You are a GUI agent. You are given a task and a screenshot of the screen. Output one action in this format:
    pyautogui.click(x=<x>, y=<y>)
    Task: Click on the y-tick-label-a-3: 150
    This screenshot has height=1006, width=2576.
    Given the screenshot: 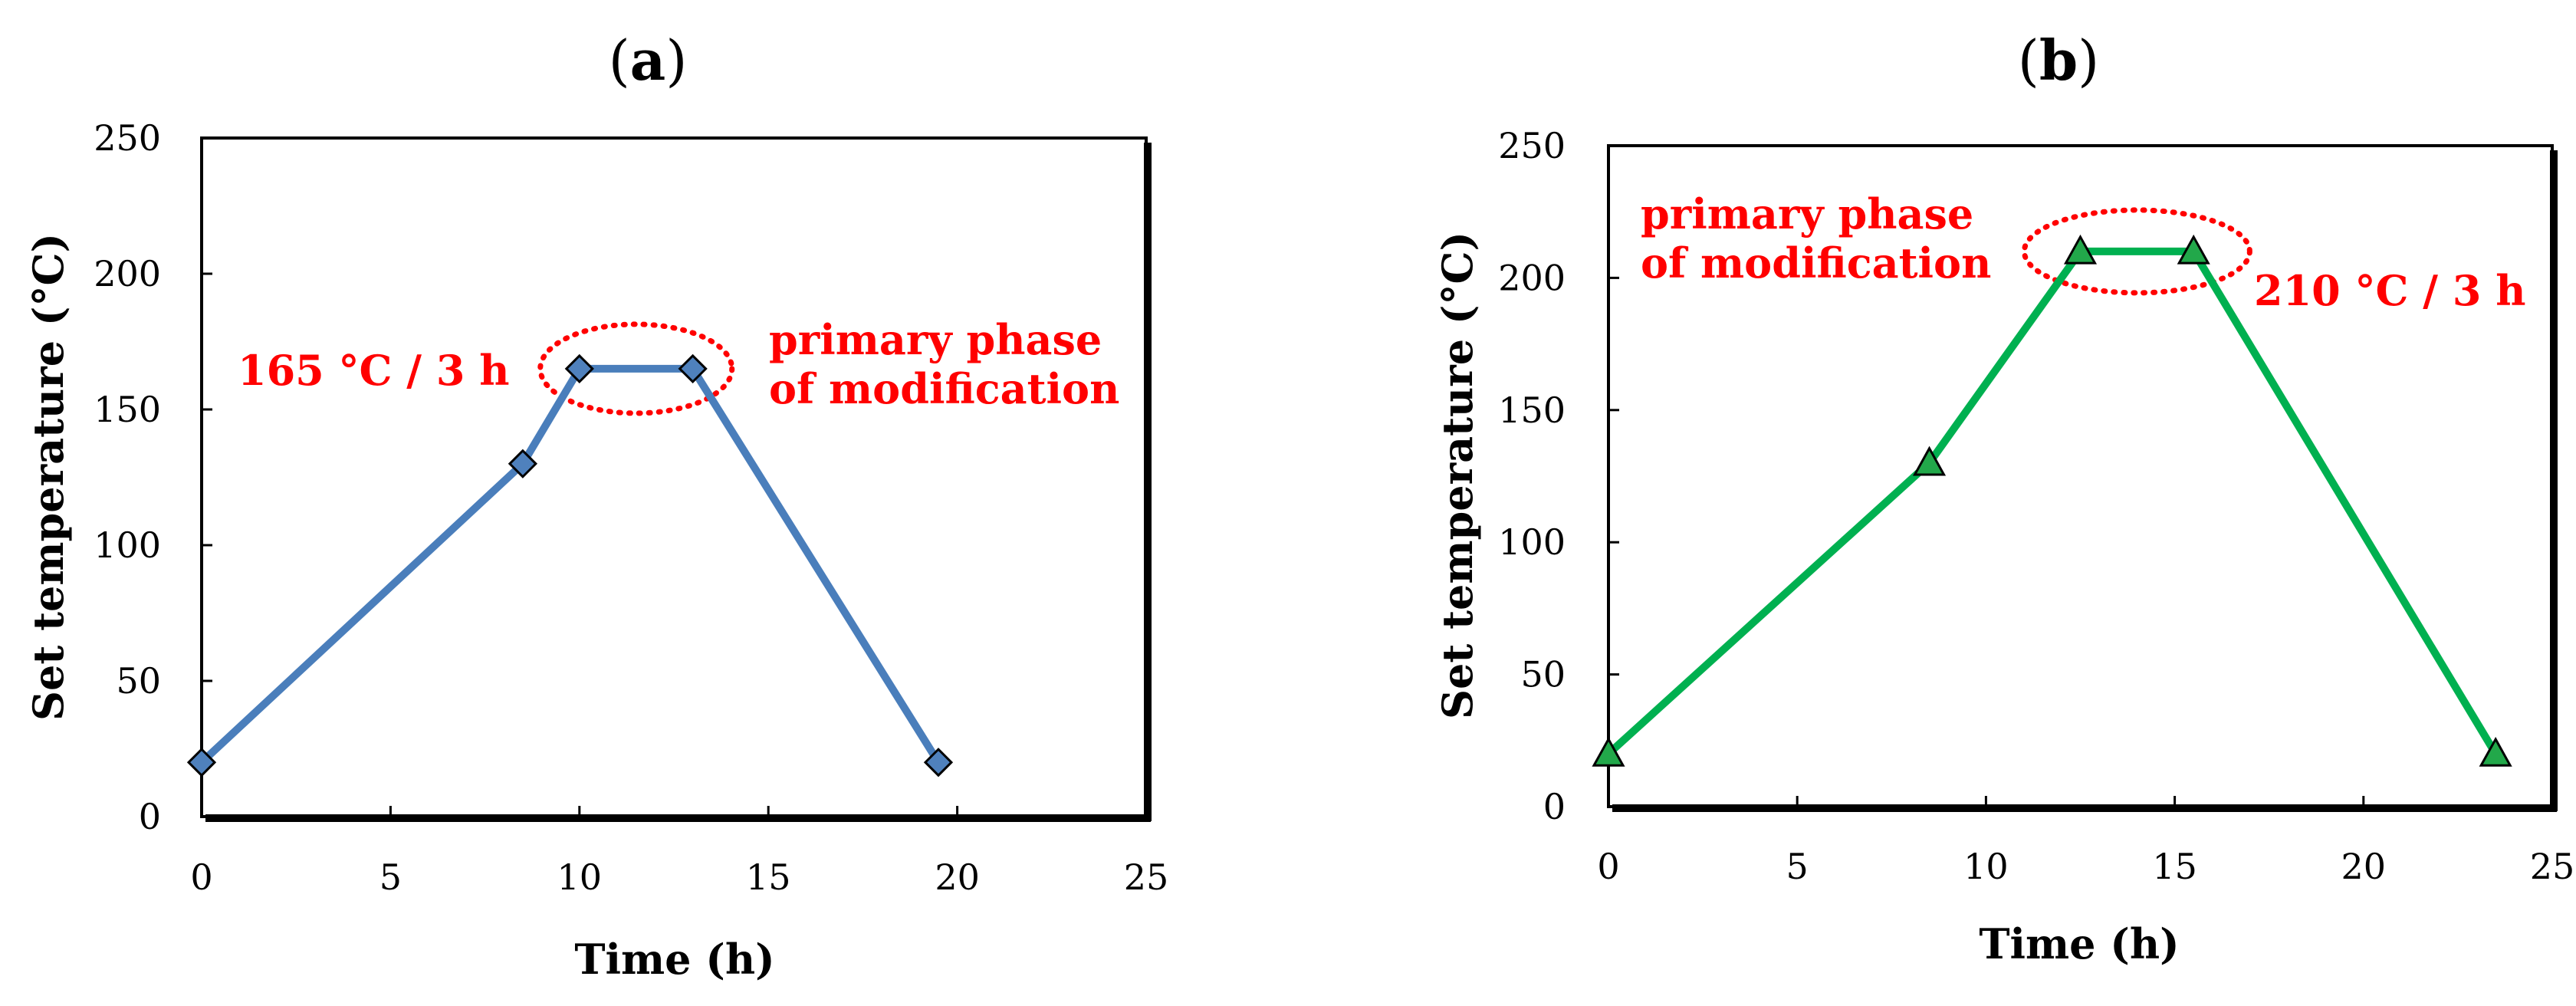 What is the action you would take?
    pyautogui.click(x=128, y=409)
    